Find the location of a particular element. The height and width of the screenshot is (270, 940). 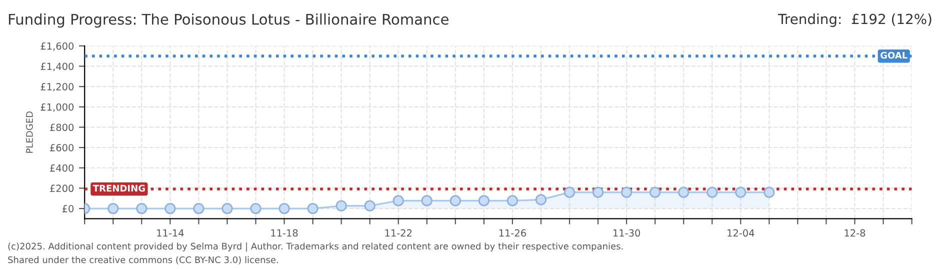

x-tick-label: 11-14 is located at coordinates (170, 233).